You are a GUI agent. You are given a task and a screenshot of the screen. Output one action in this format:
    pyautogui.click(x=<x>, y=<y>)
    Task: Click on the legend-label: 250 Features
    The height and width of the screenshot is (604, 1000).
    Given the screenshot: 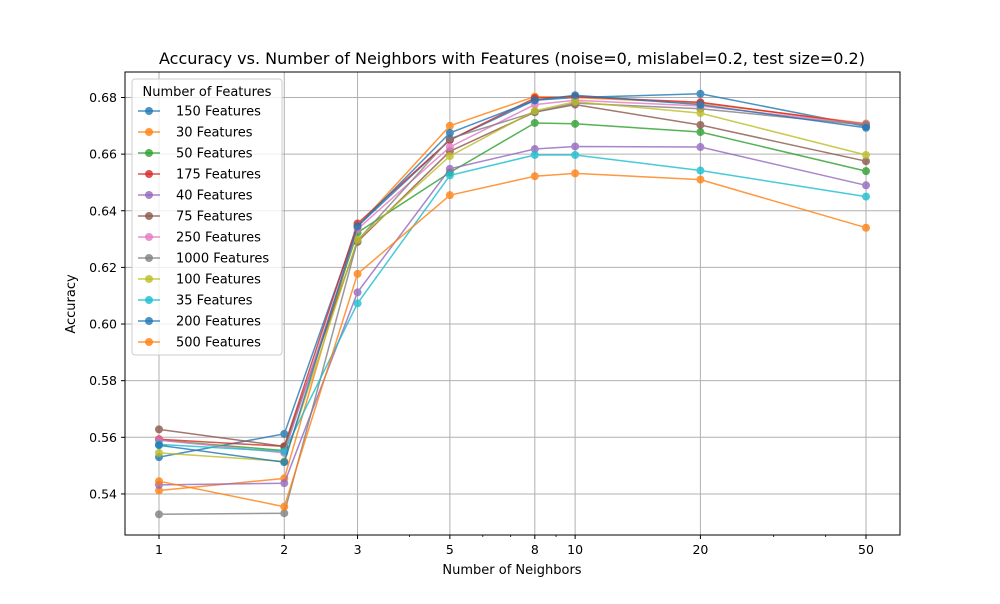 What is the action you would take?
    pyautogui.click(x=218, y=238)
    